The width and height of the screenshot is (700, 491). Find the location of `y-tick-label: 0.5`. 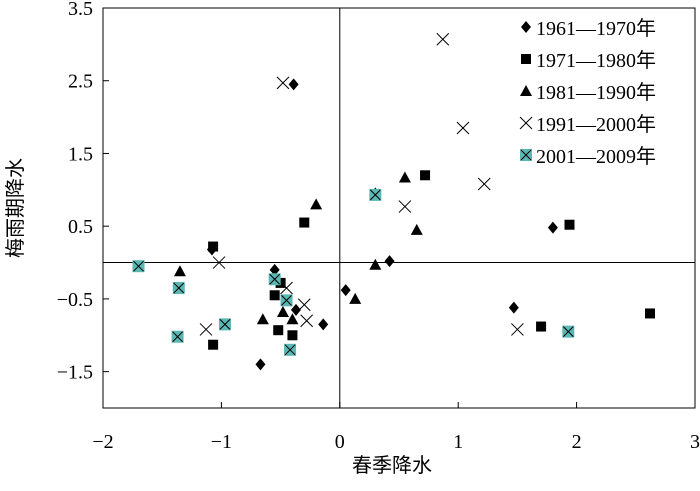

y-tick-label: 0.5 is located at coordinates (80, 227).